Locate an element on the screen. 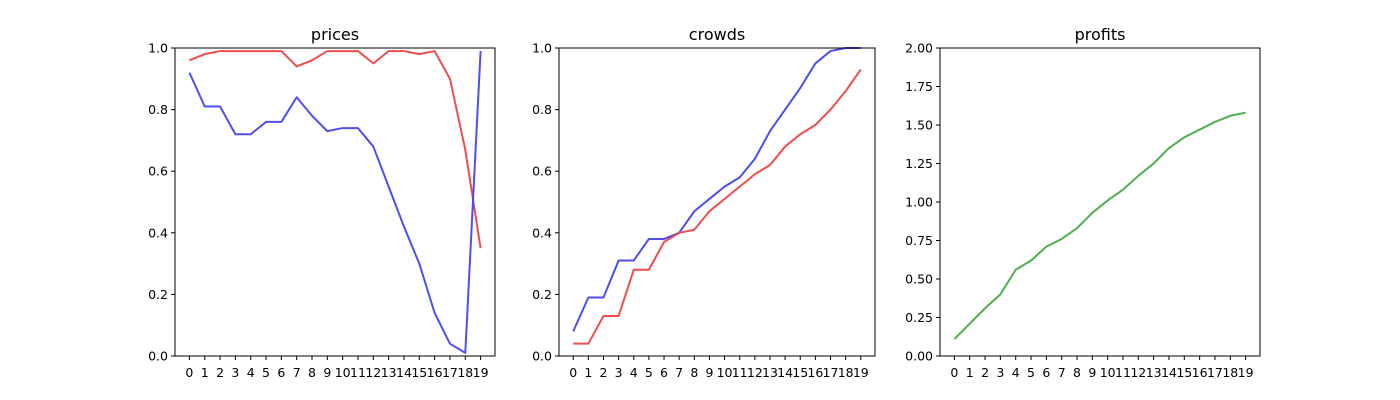 This screenshot has width=1400, height=400. y-tick-label: 0.75 is located at coordinates (919, 240).